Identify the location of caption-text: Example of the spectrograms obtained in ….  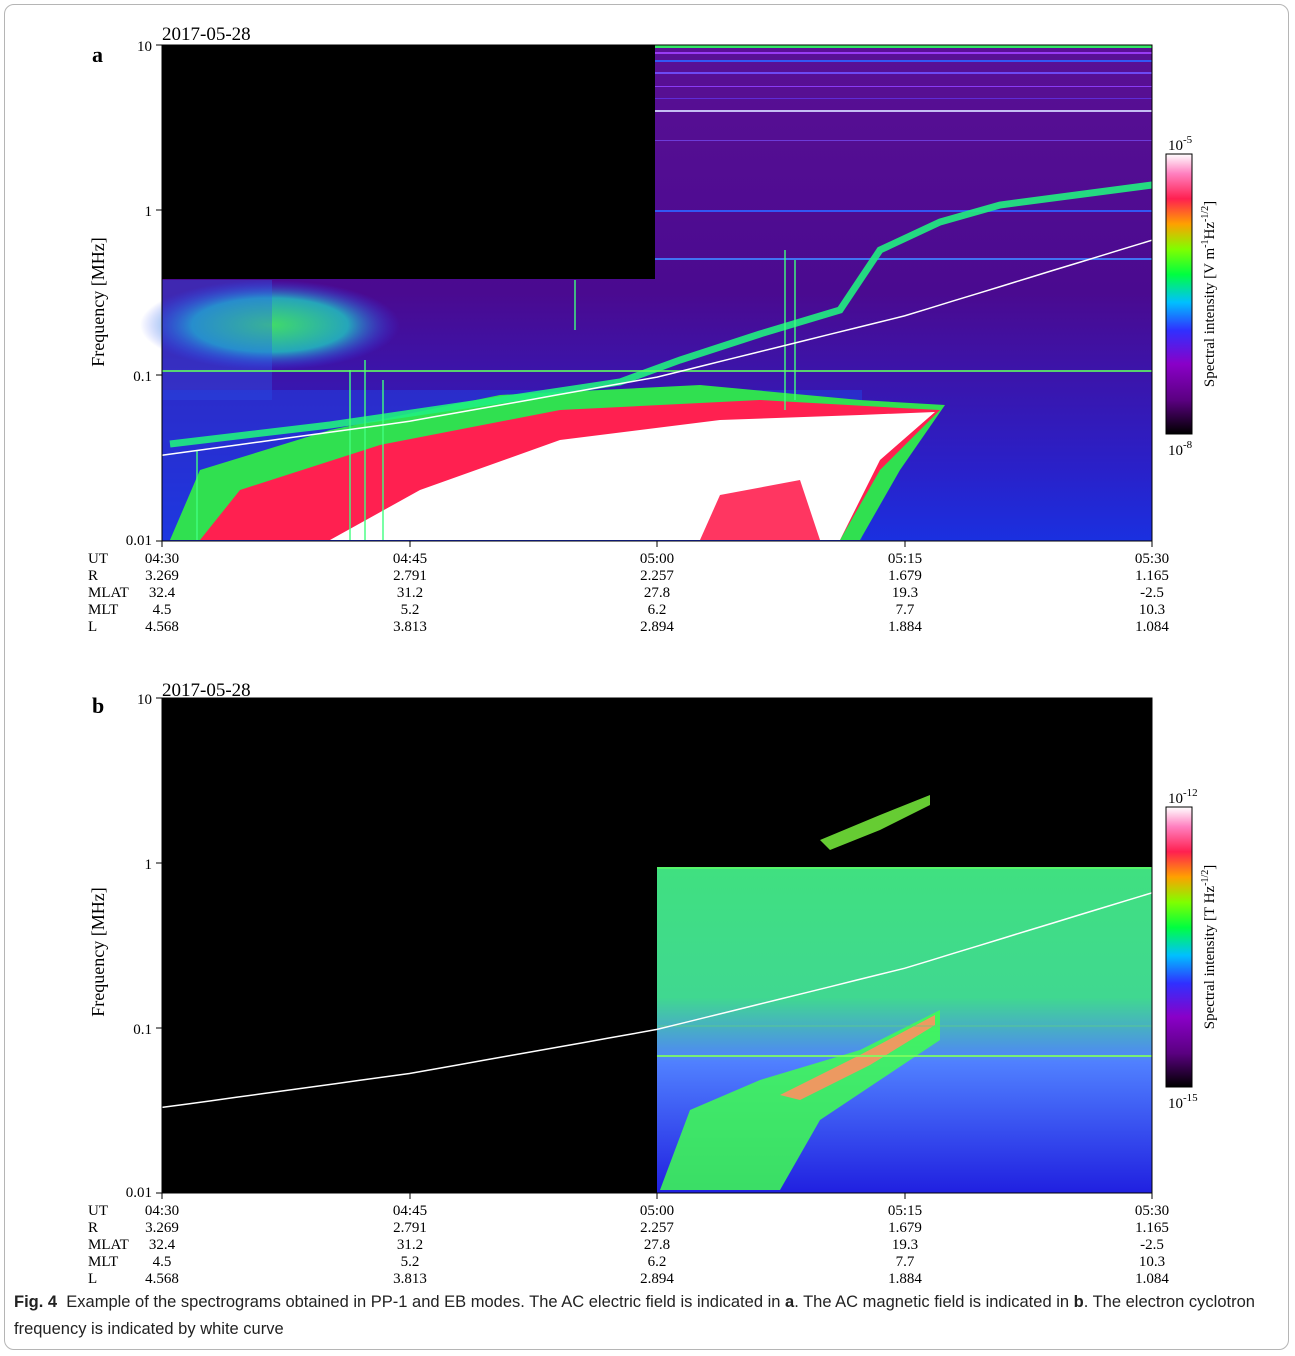
(426, 1302).